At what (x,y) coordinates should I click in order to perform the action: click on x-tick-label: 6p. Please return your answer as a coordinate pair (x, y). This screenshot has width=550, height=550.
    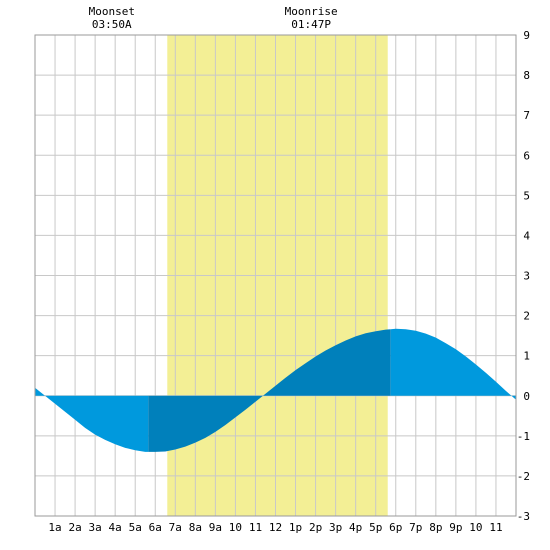
    Looking at the image, I should click on (395, 527).